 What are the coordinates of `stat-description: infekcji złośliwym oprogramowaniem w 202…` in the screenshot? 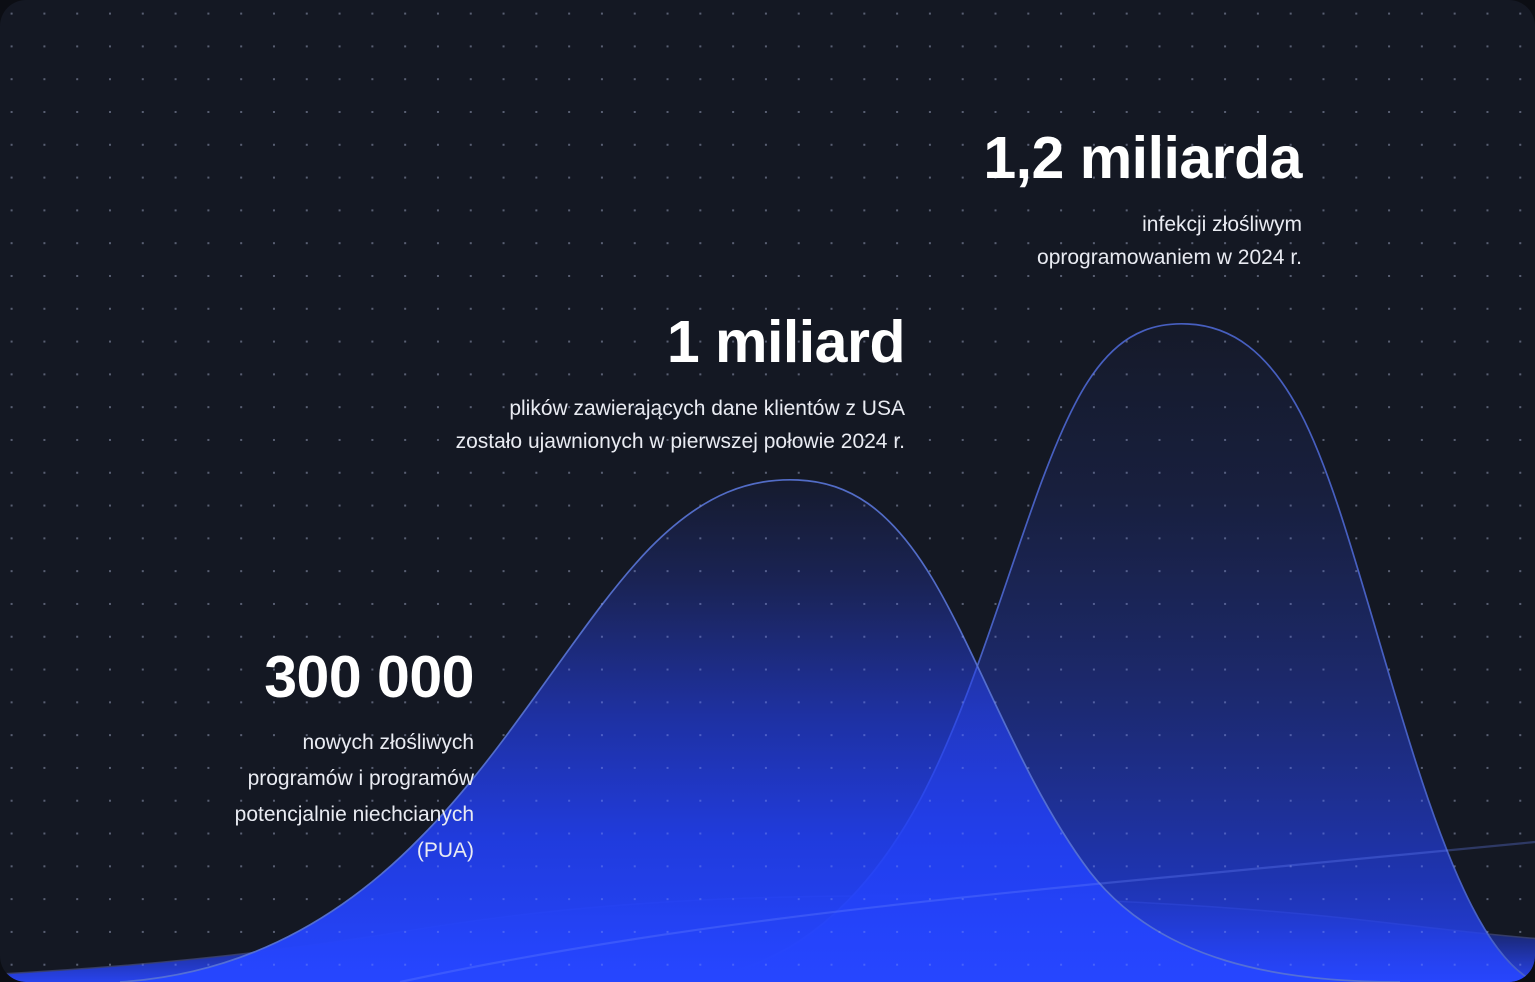 It's located at (1022, 241).